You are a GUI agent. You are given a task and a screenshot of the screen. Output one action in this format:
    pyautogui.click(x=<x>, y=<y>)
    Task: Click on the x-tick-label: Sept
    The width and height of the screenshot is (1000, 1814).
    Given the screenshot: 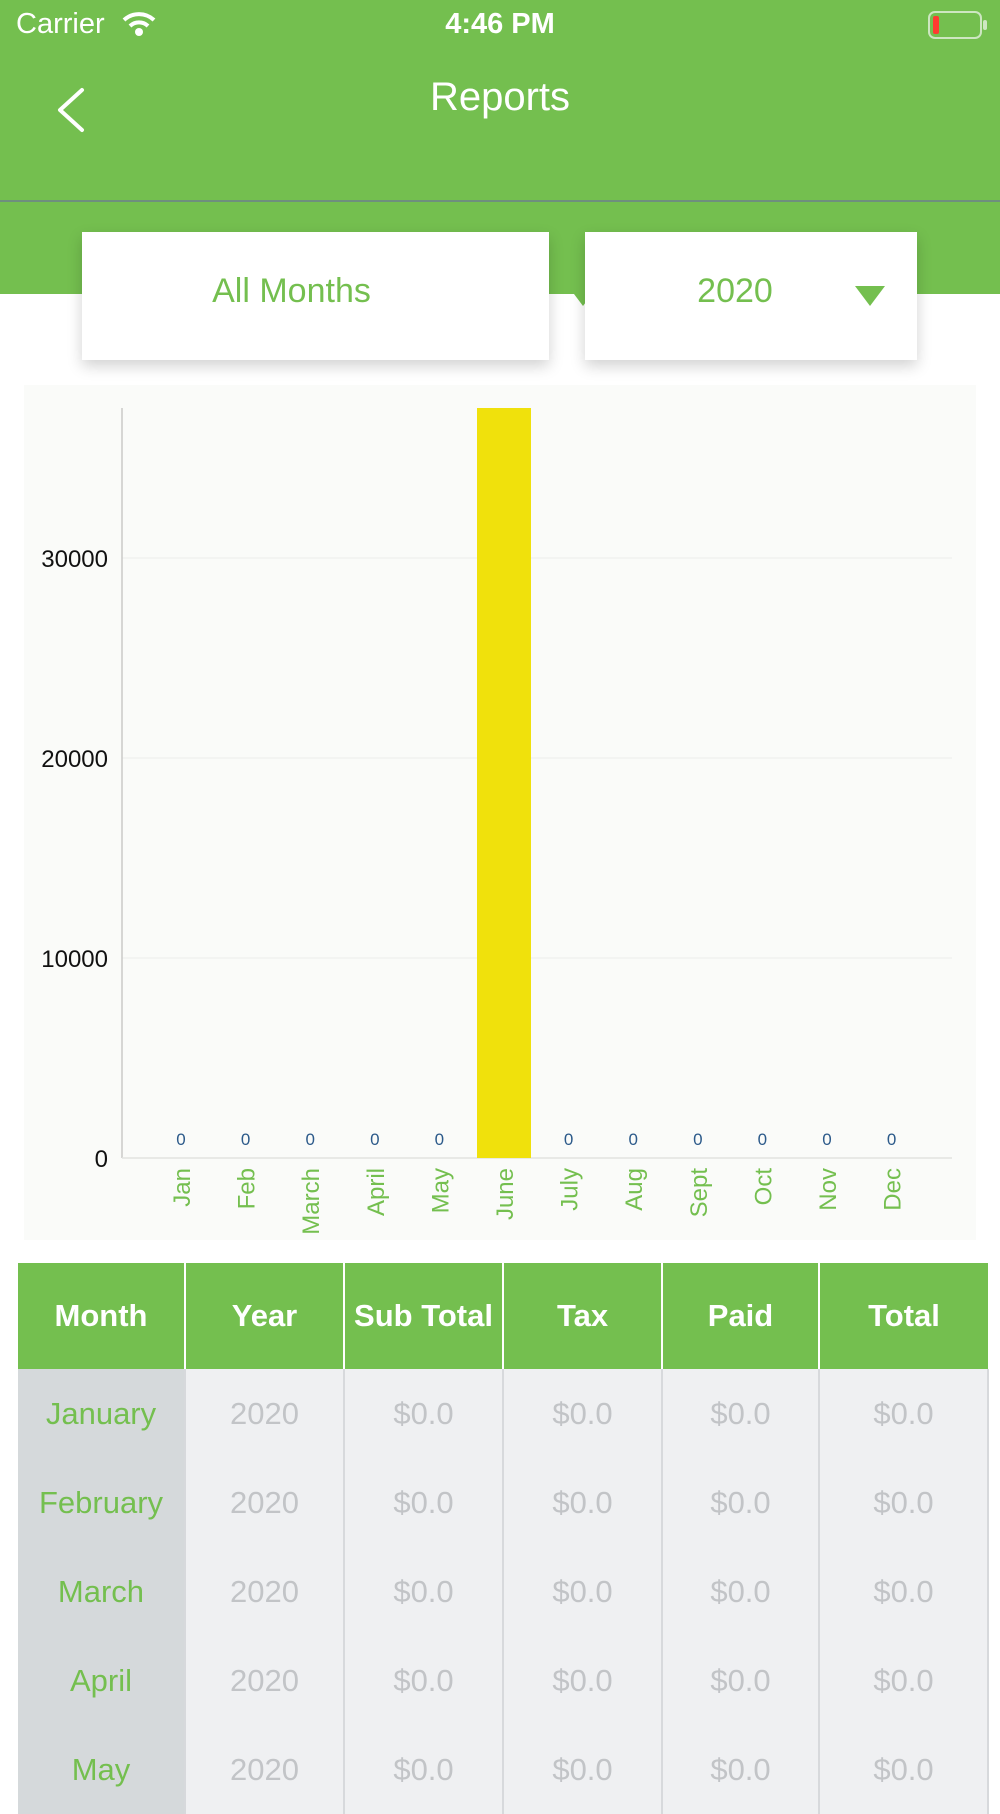 What is the action you would take?
    pyautogui.click(x=699, y=1193)
    